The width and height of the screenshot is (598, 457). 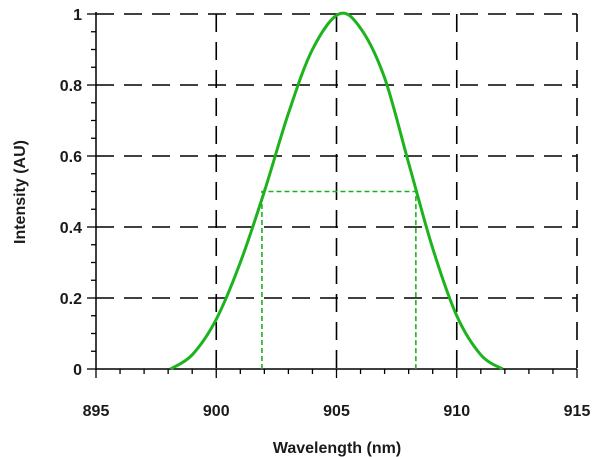 What do you see at coordinates (216, 411) in the screenshot?
I see `x-tick-label: 900` at bounding box center [216, 411].